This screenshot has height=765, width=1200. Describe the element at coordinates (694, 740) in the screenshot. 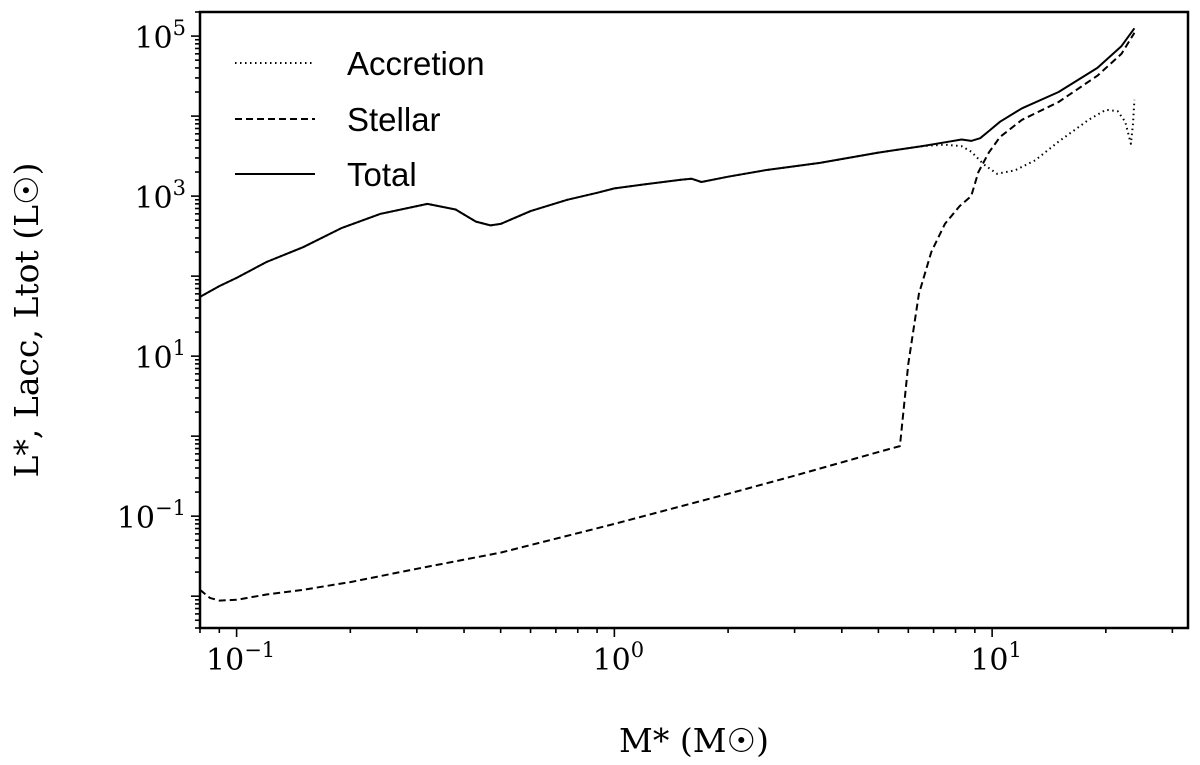

I see `x-axis-label: M* (M☉)` at that location.